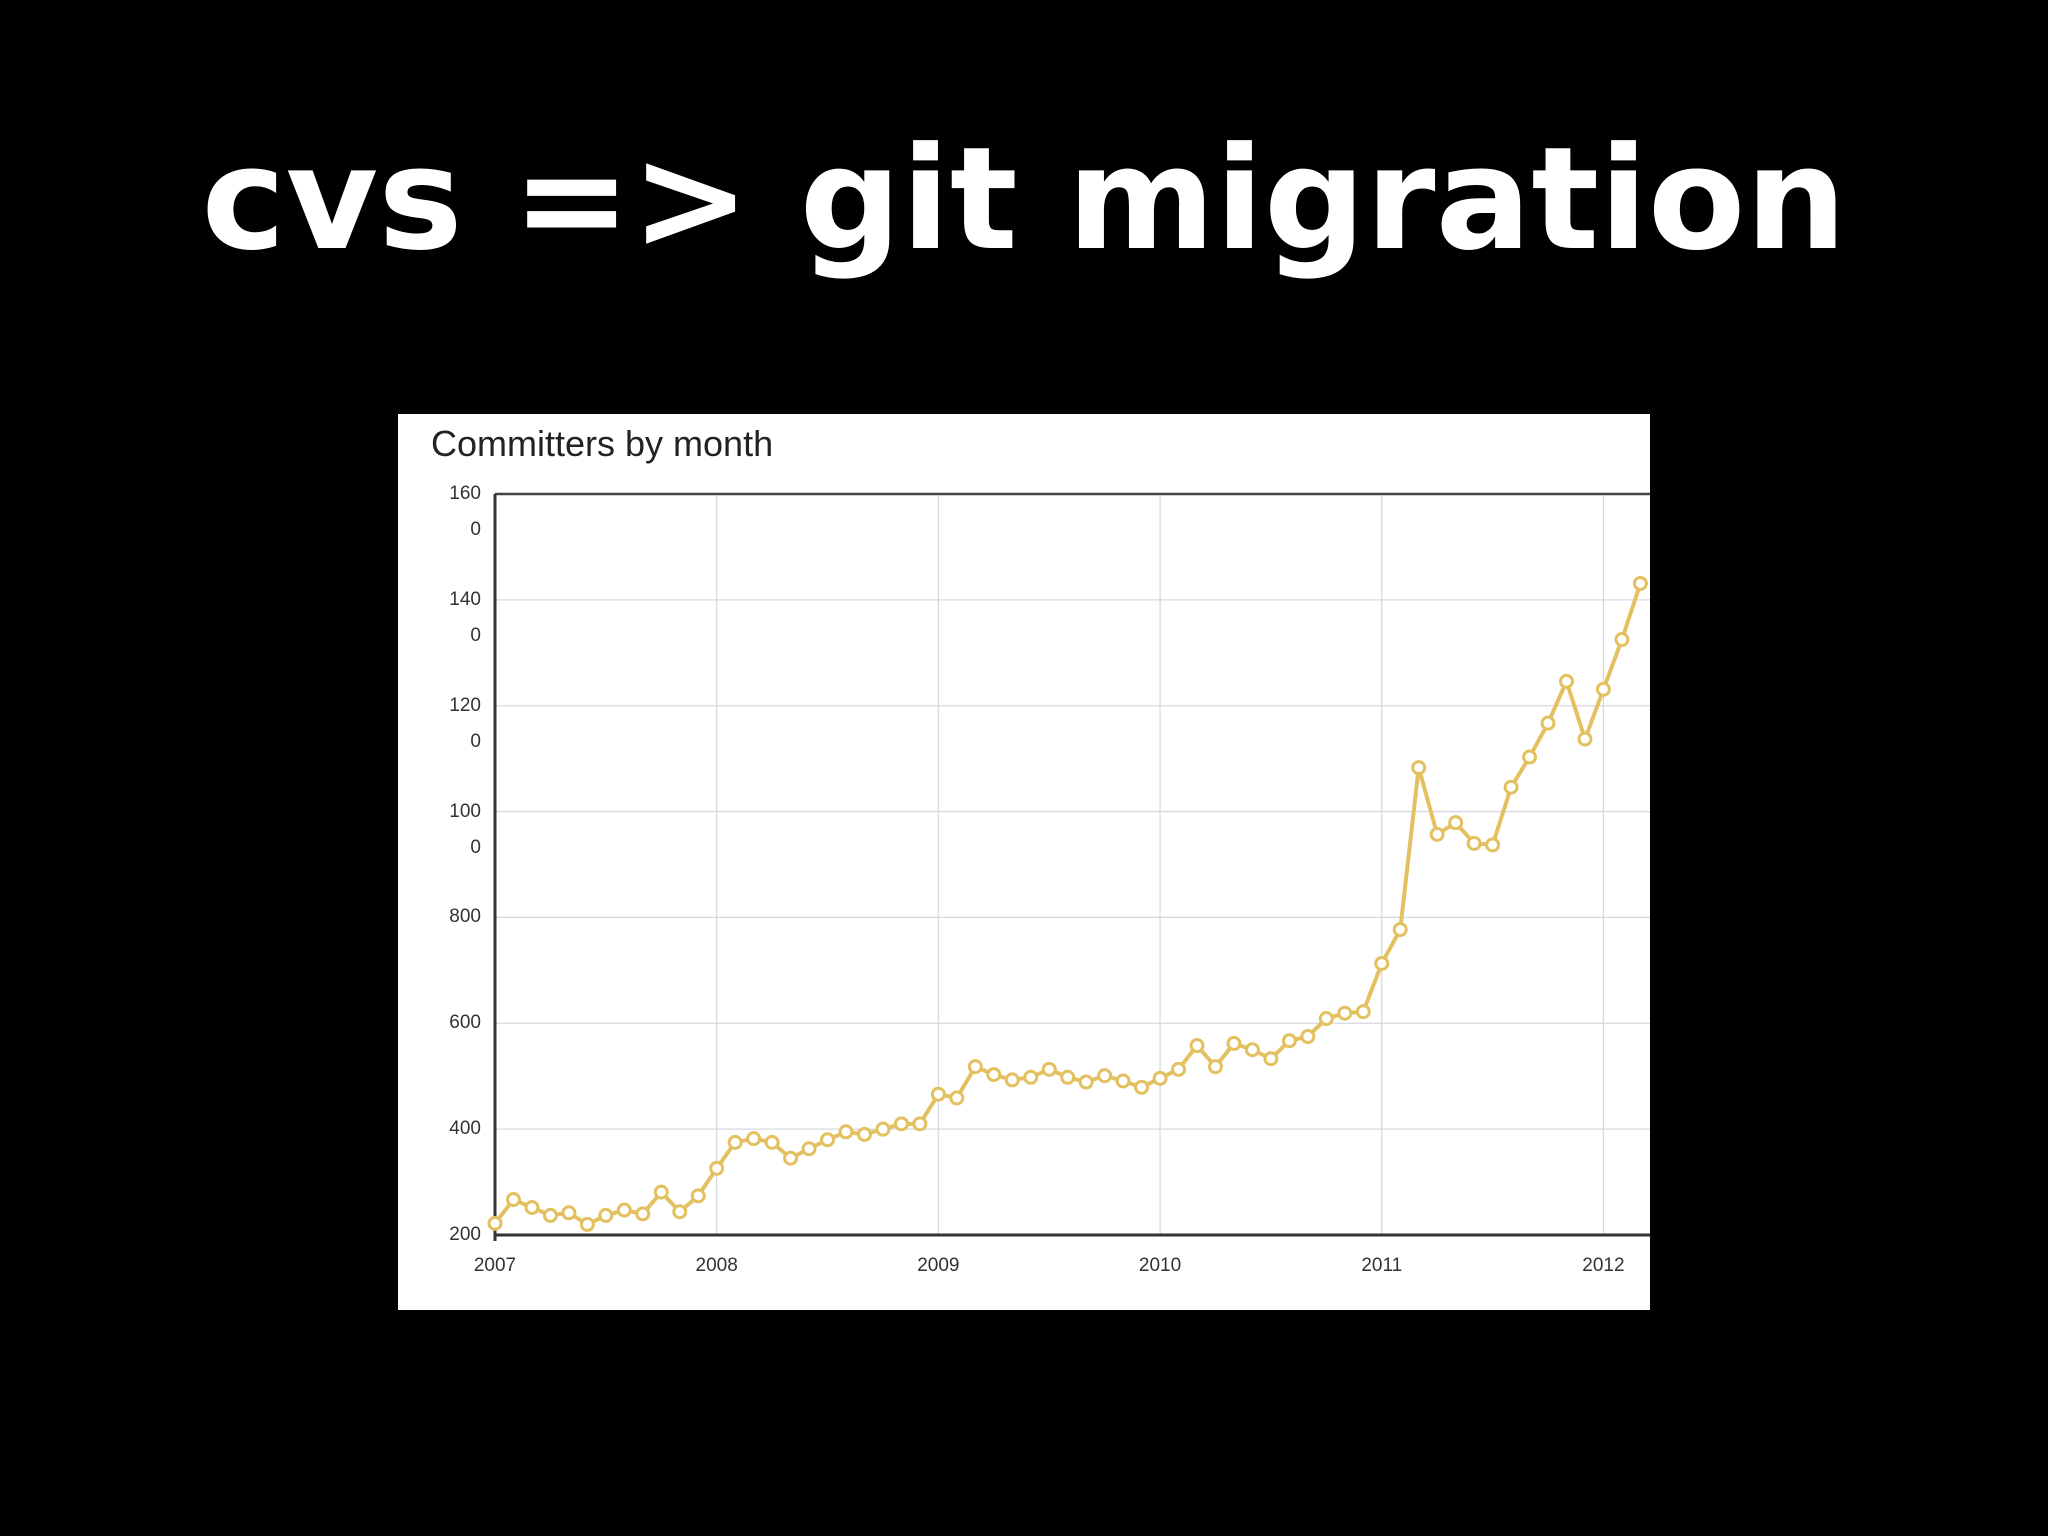 The image size is (2048, 1536). I want to click on chart-title: Committers by month, so click(602, 443).